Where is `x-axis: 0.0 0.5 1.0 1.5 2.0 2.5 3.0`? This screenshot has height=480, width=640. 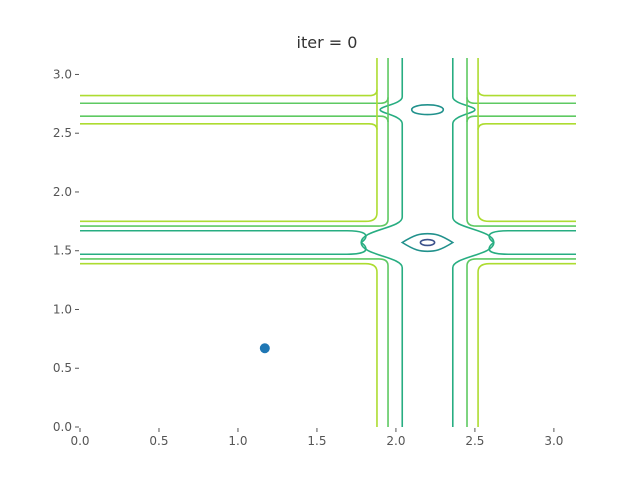
x-axis: 0.0 0.5 1.0 1.5 2.0 2.5 3.0 is located at coordinates (316, 438).